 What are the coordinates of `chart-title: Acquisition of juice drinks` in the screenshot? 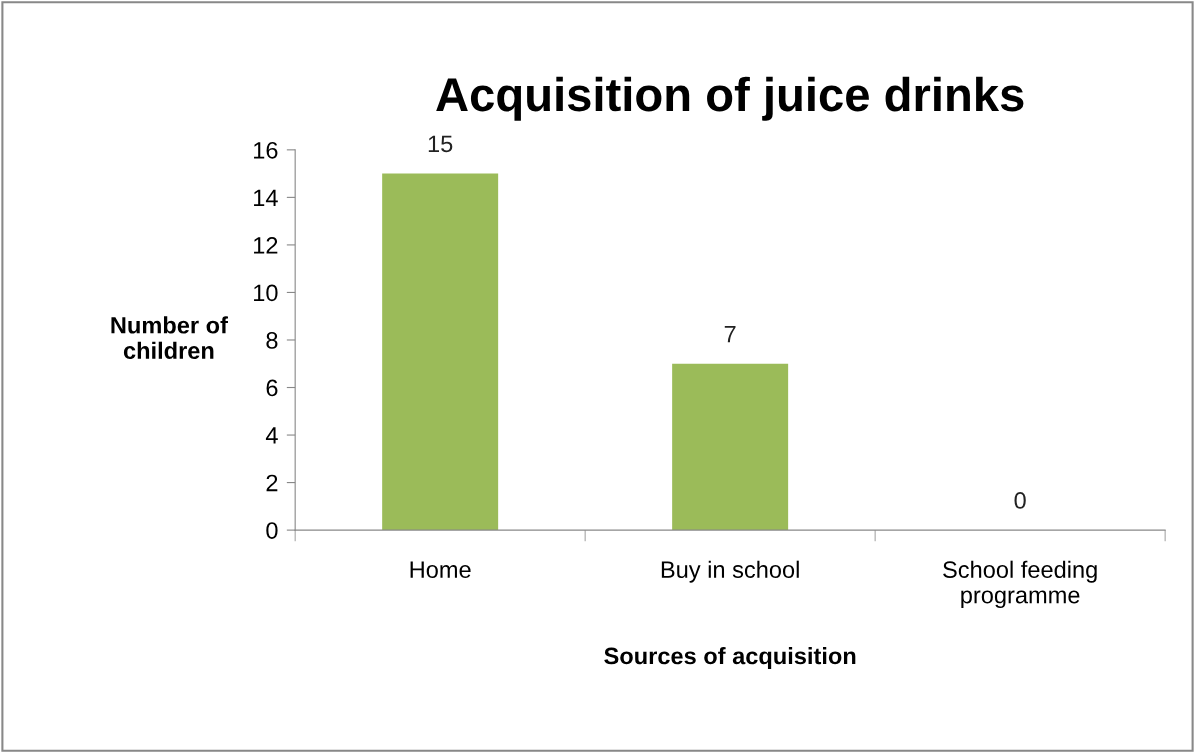 It's located at (730, 98).